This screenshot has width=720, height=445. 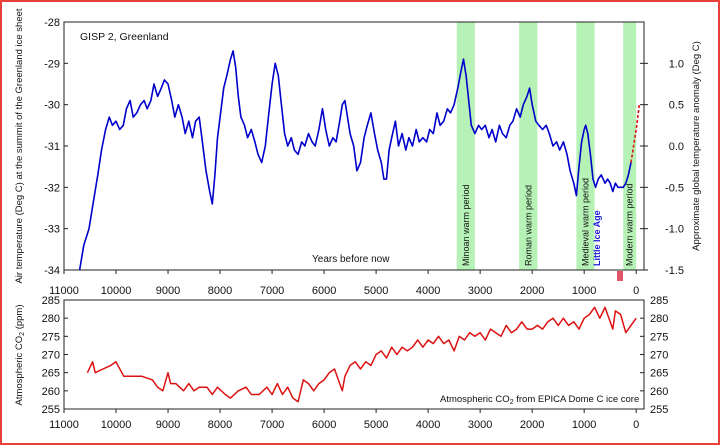 I want to click on warm-period-label: Minoan warm period, so click(x=466, y=225).